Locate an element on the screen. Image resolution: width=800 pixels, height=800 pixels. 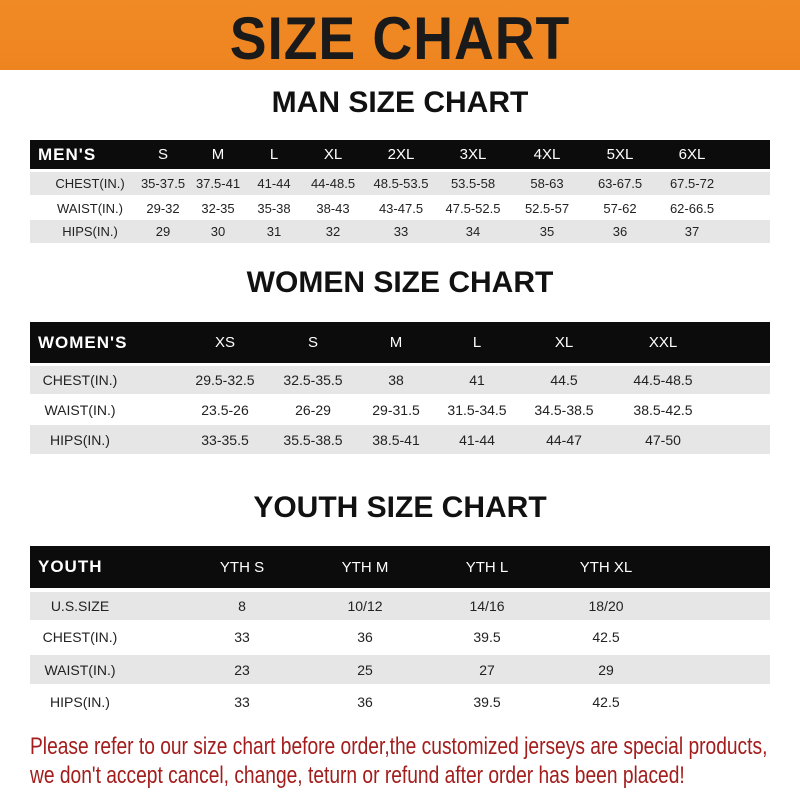
table-cell: 35.5-38.5 is located at coordinates (313, 439).